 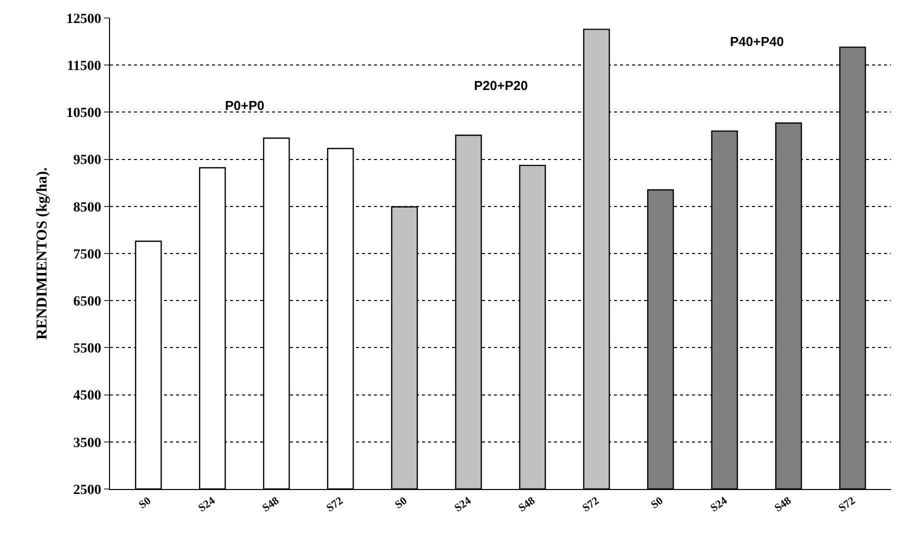 I want to click on y-tick-label: 7500, so click(x=87, y=254).